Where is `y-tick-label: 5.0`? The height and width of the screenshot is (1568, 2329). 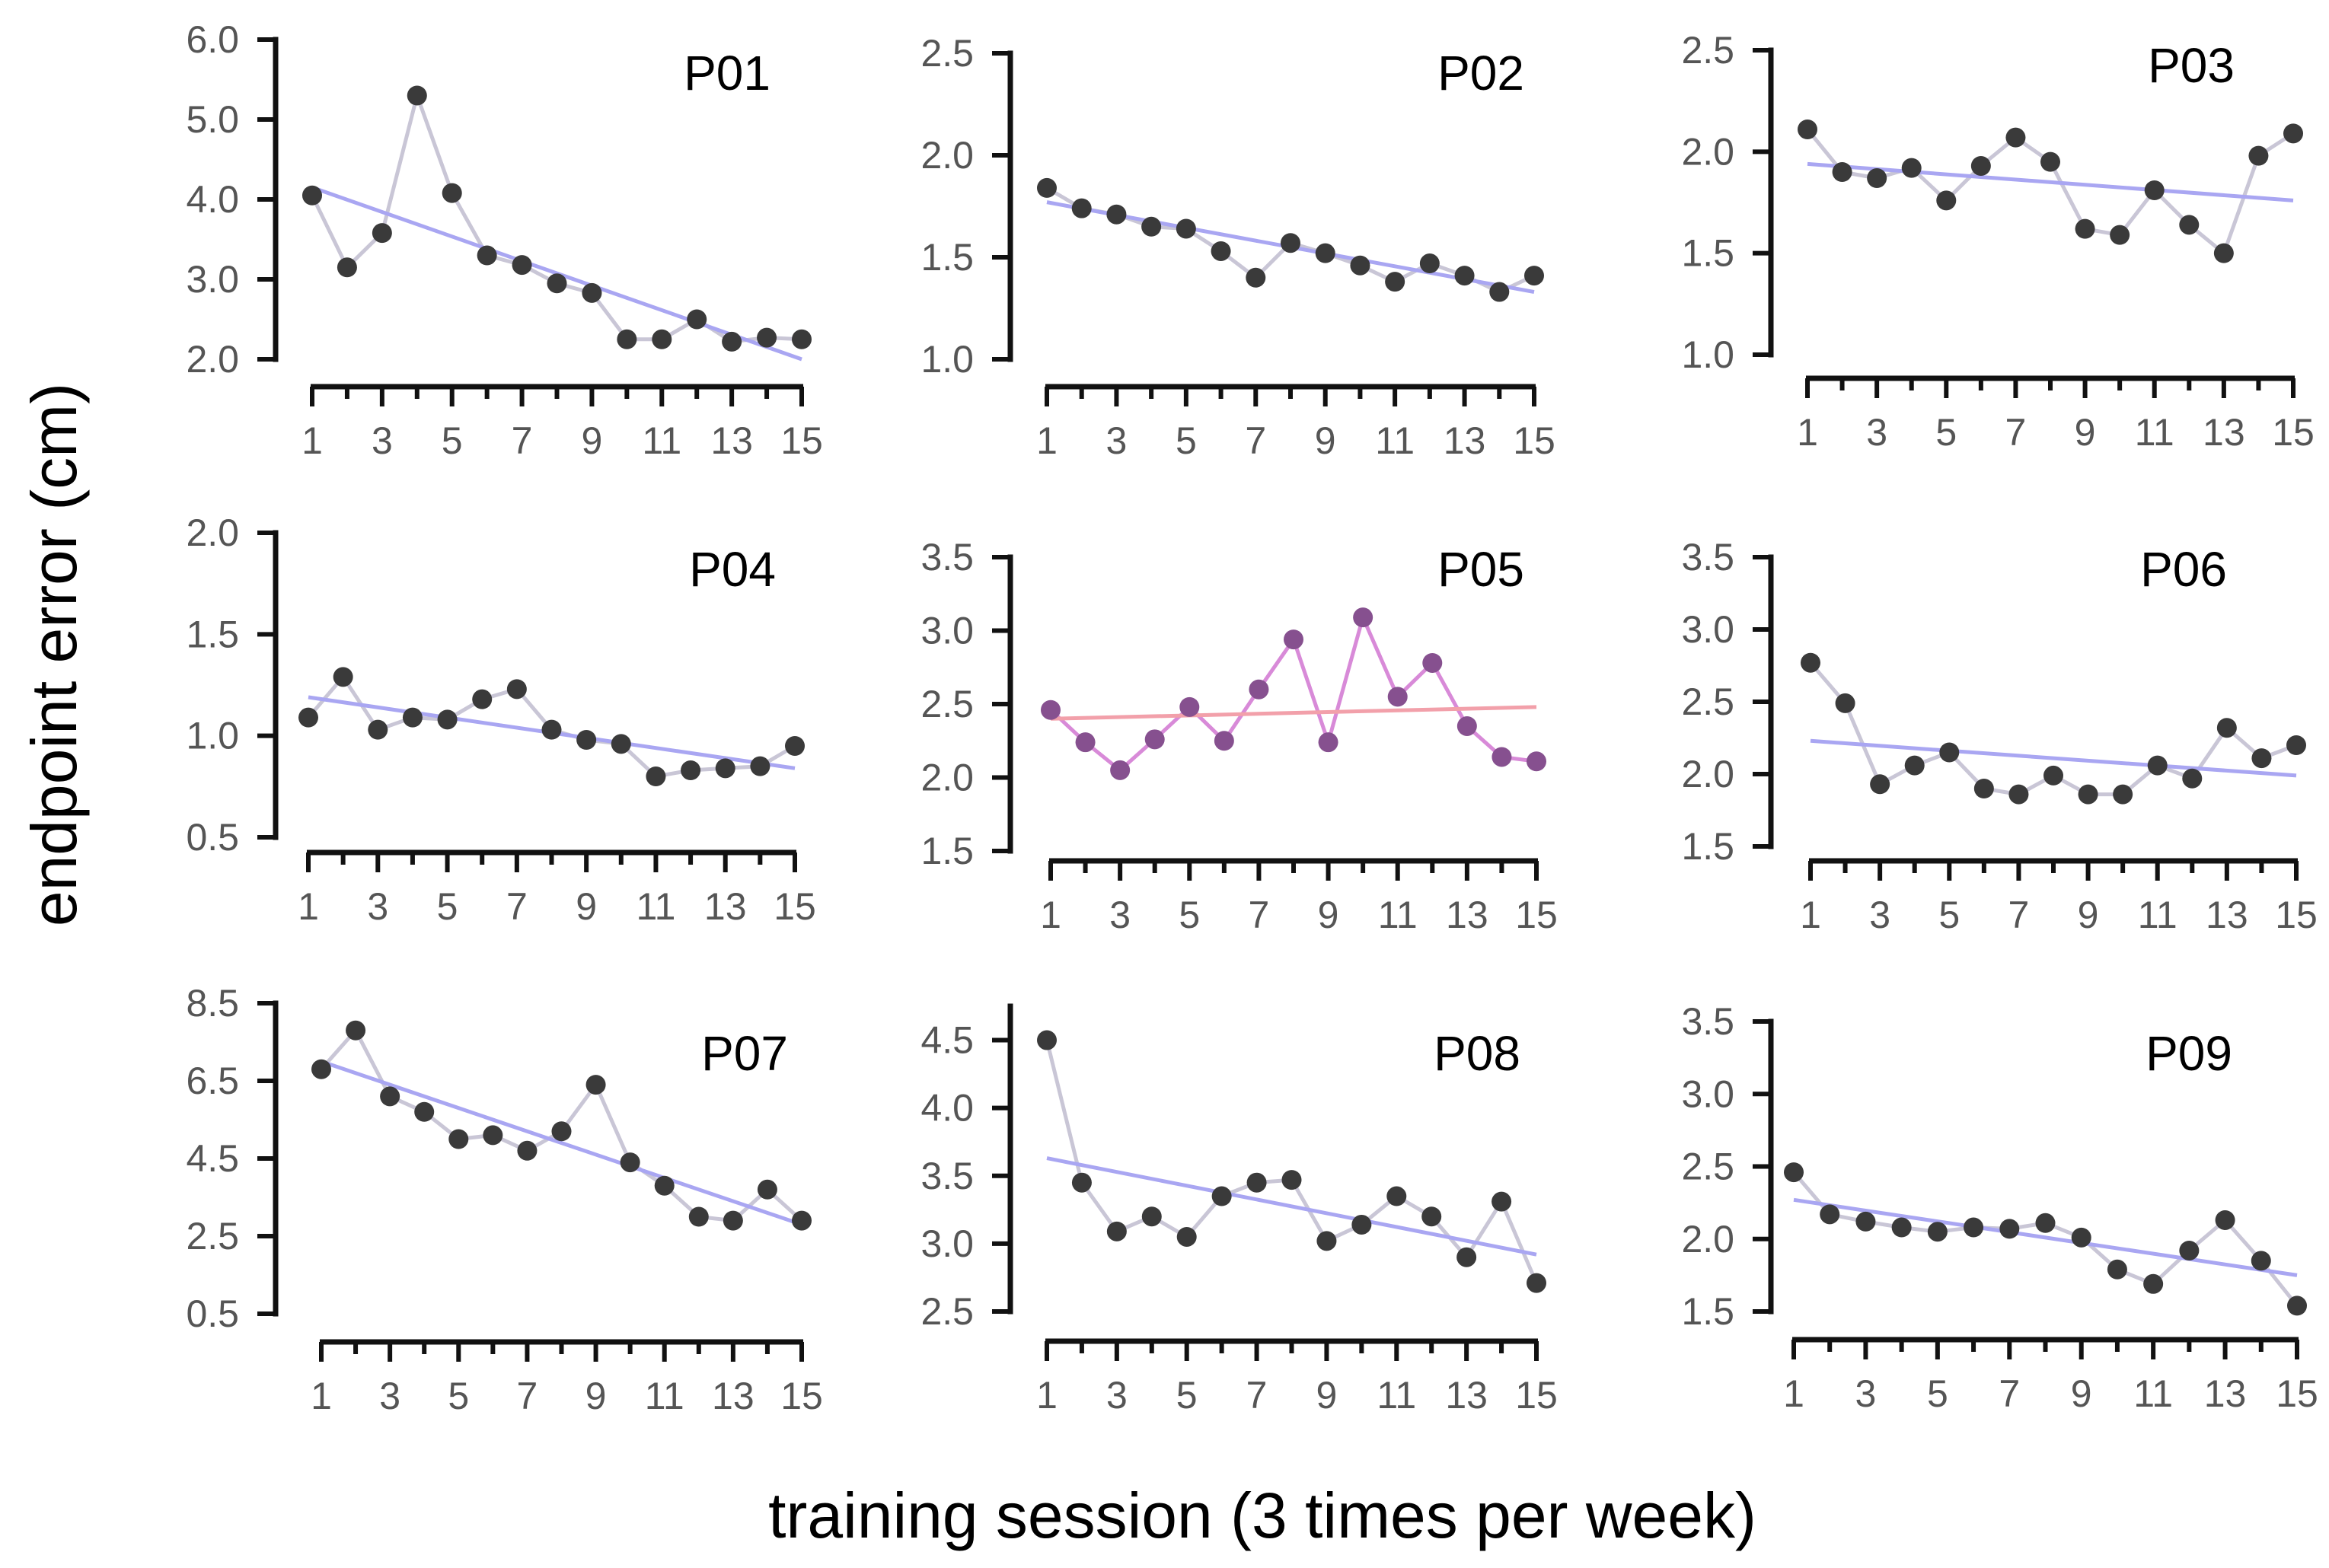
y-tick-label: 5.0 is located at coordinates (213, 119).